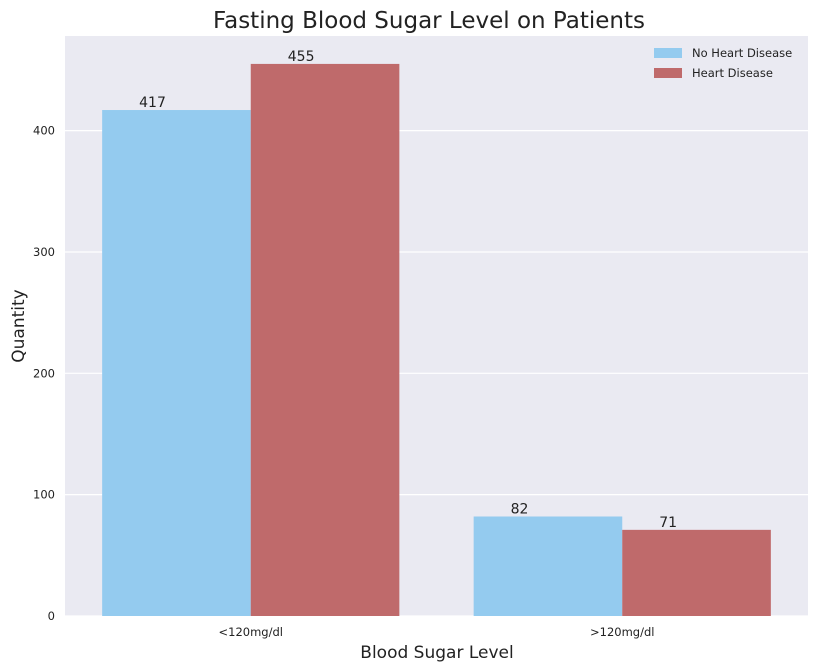 Image resolution: width=819 pixels, height=672 pixels. I want to click on bar-value-label: 455, so click(301, 57).